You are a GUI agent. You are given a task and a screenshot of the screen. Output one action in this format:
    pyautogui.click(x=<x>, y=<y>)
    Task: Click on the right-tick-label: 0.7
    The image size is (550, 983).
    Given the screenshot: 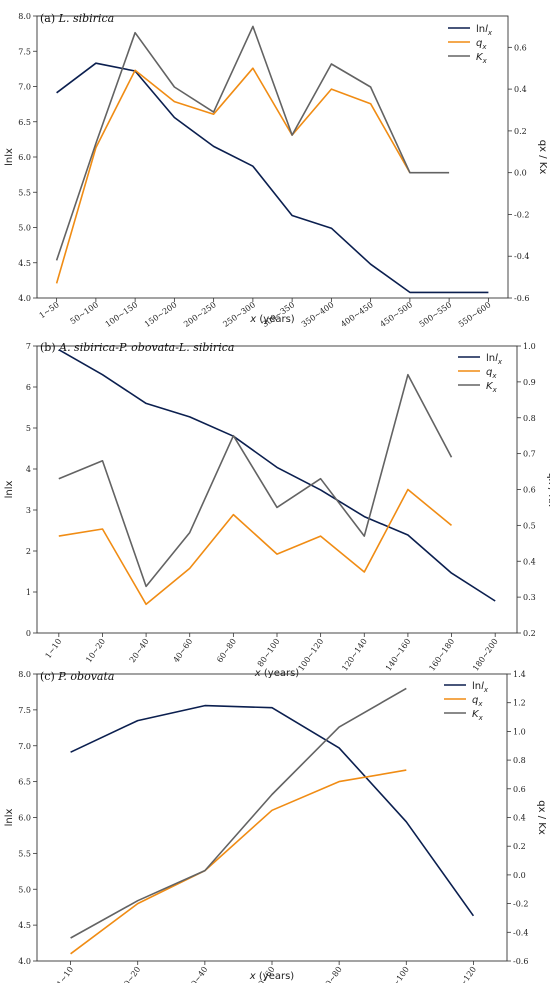 What is the action you would take?
    pyautogui.click(x=529, y=454)
    